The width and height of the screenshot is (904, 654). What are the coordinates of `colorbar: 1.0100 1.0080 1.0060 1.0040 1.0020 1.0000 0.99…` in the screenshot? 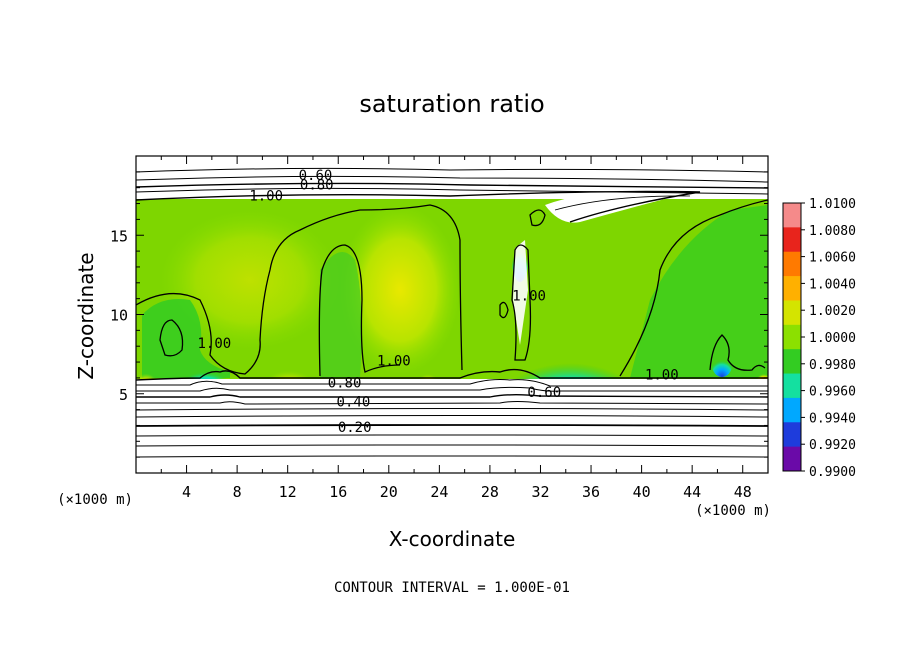 It's located at (819, 338).